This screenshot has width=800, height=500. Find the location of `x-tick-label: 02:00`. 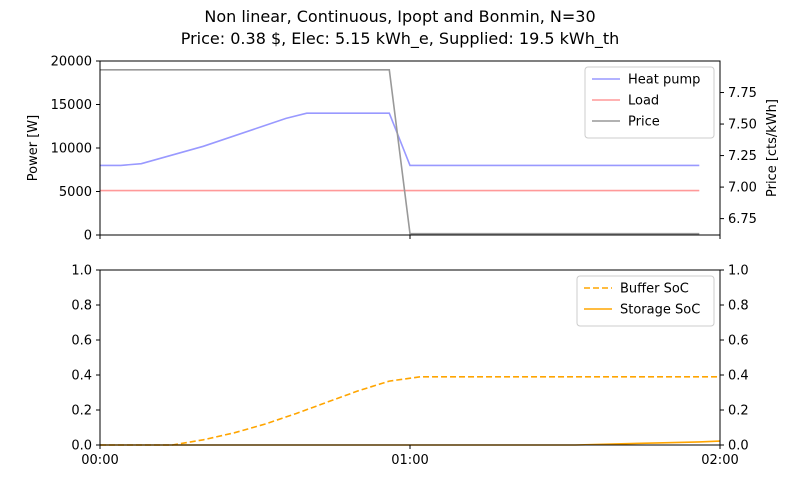

x-tick-label: 02:00 is located at coordinates (719, 460).